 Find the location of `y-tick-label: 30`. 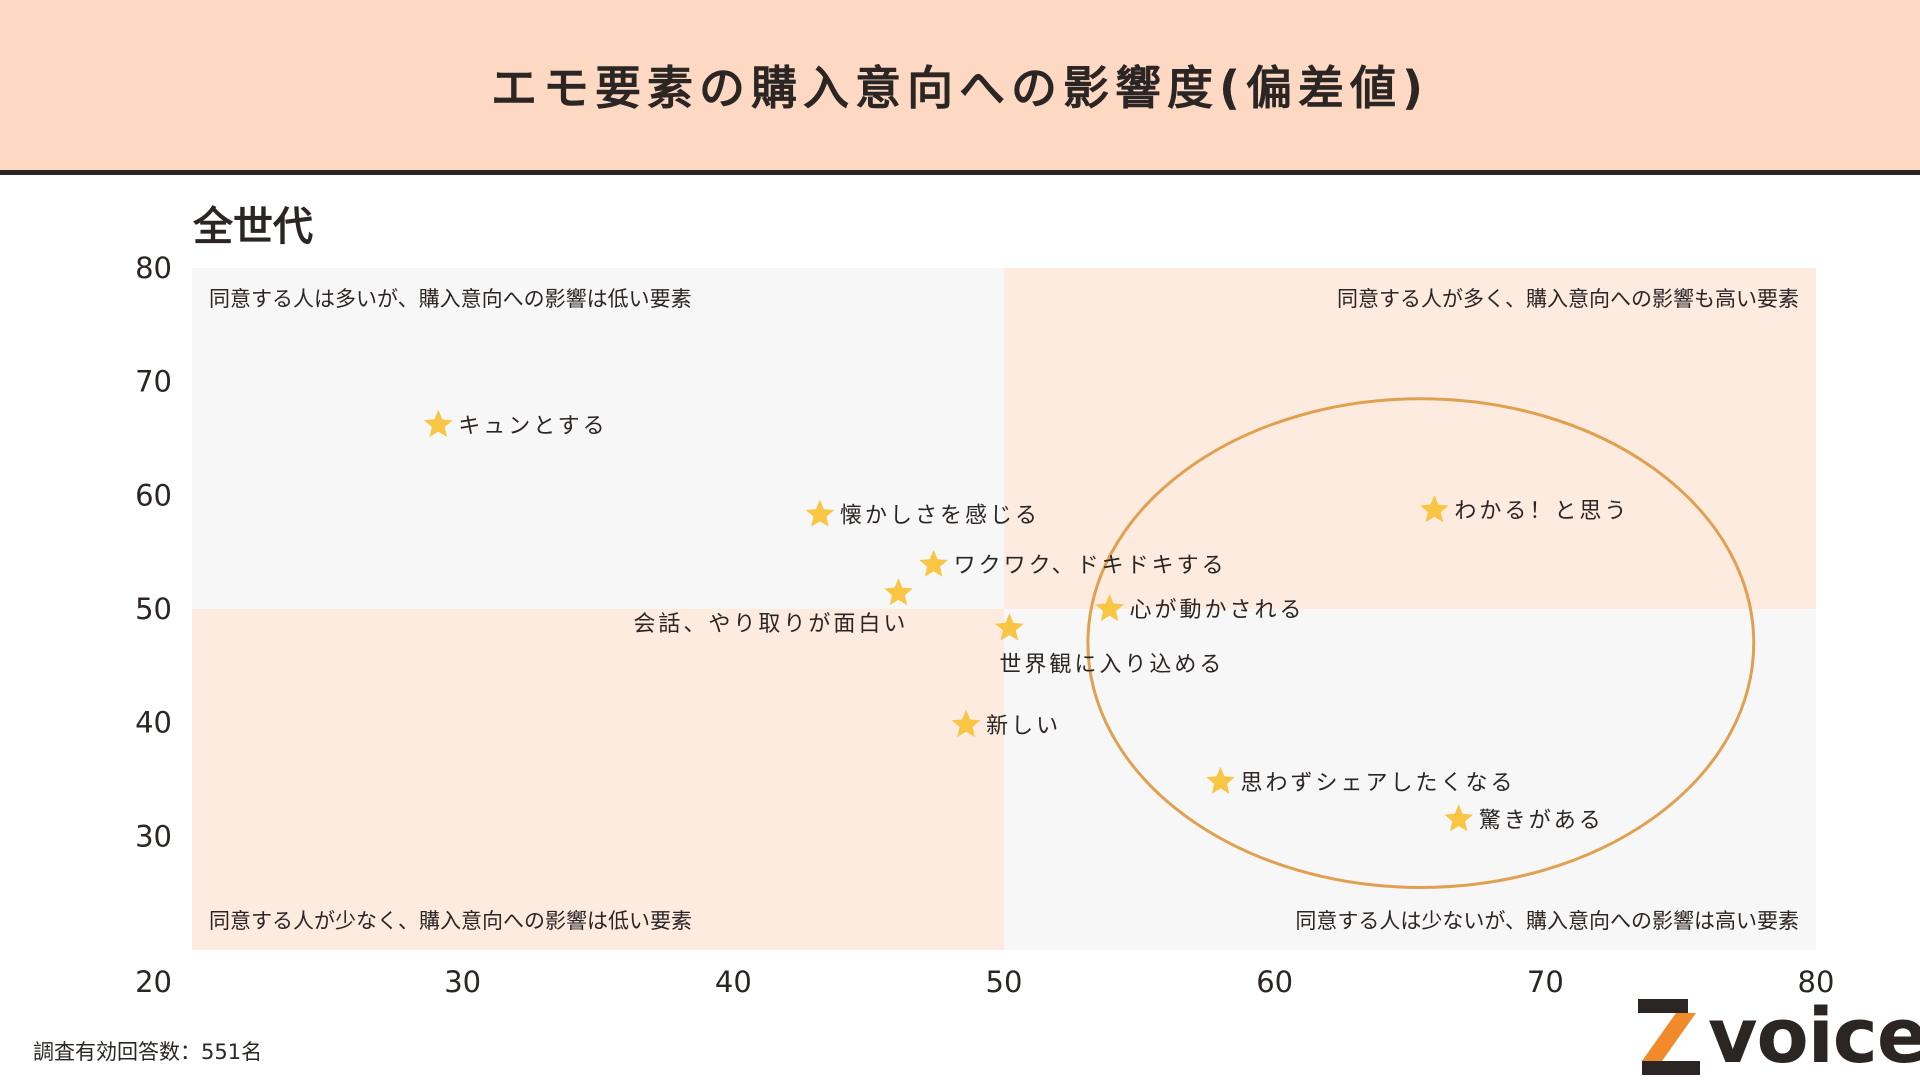

y-tick-label: 30 is located at coordinates (153, 836).